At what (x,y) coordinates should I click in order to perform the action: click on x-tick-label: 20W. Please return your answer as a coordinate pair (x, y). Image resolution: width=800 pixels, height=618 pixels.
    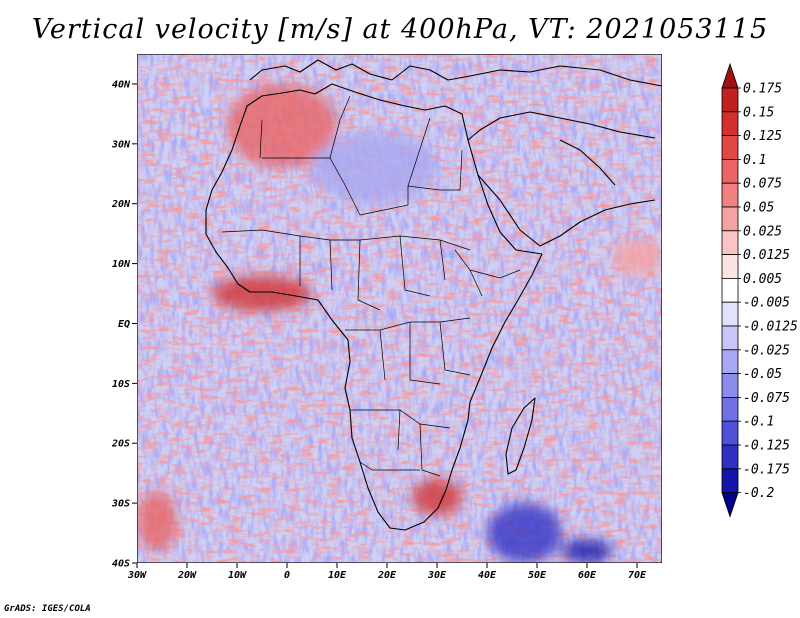
    Looking at the image, I should click on (187, 575).